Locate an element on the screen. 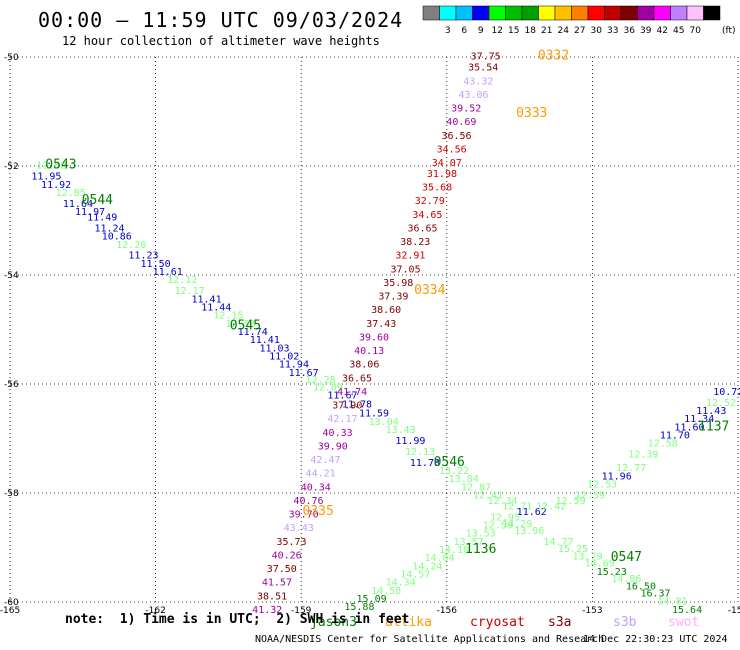 Image resolution: width=740 pixels, height=650 pixels. x-tick-label: -165 is located at coordinates (10, 611).